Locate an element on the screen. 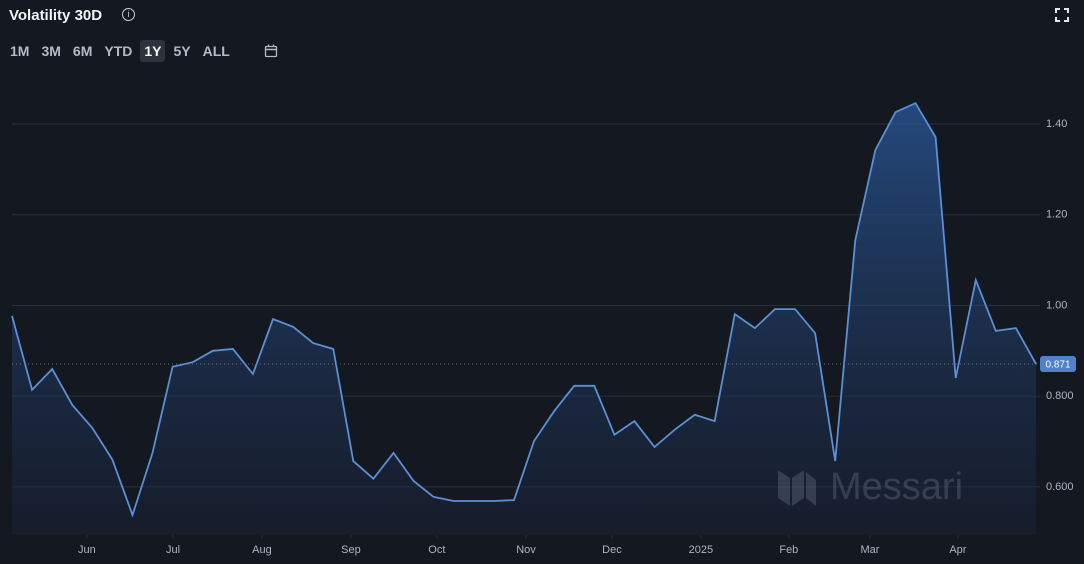 This screenshot has width=1084, height=564. x-tick-label: Aug is located at coordinates (262, 550).